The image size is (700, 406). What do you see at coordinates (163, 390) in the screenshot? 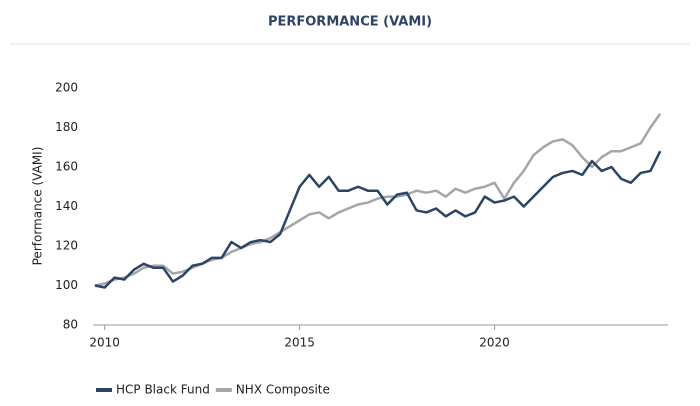
I see `legend-label: HCP Black Fund` at bounding box center [163, 390].